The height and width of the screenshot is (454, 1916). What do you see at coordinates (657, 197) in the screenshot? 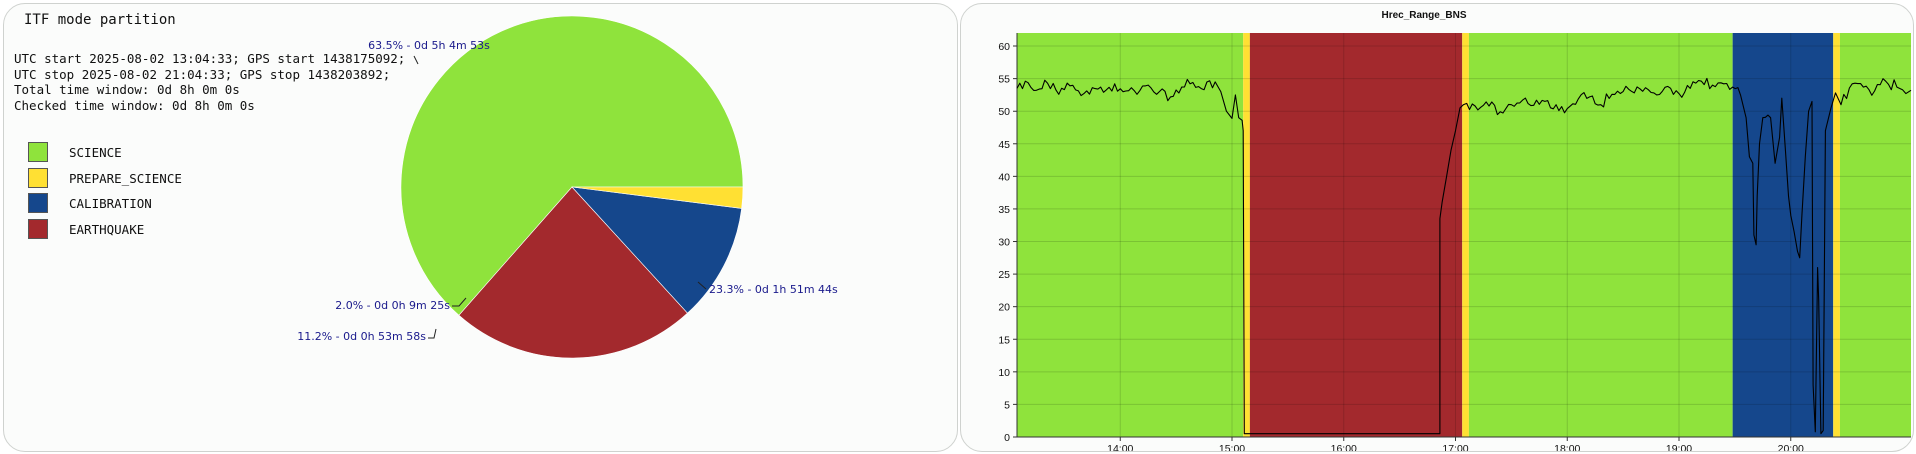
I see `pie-slice-prepare-science` at bounding box center [657, 197].